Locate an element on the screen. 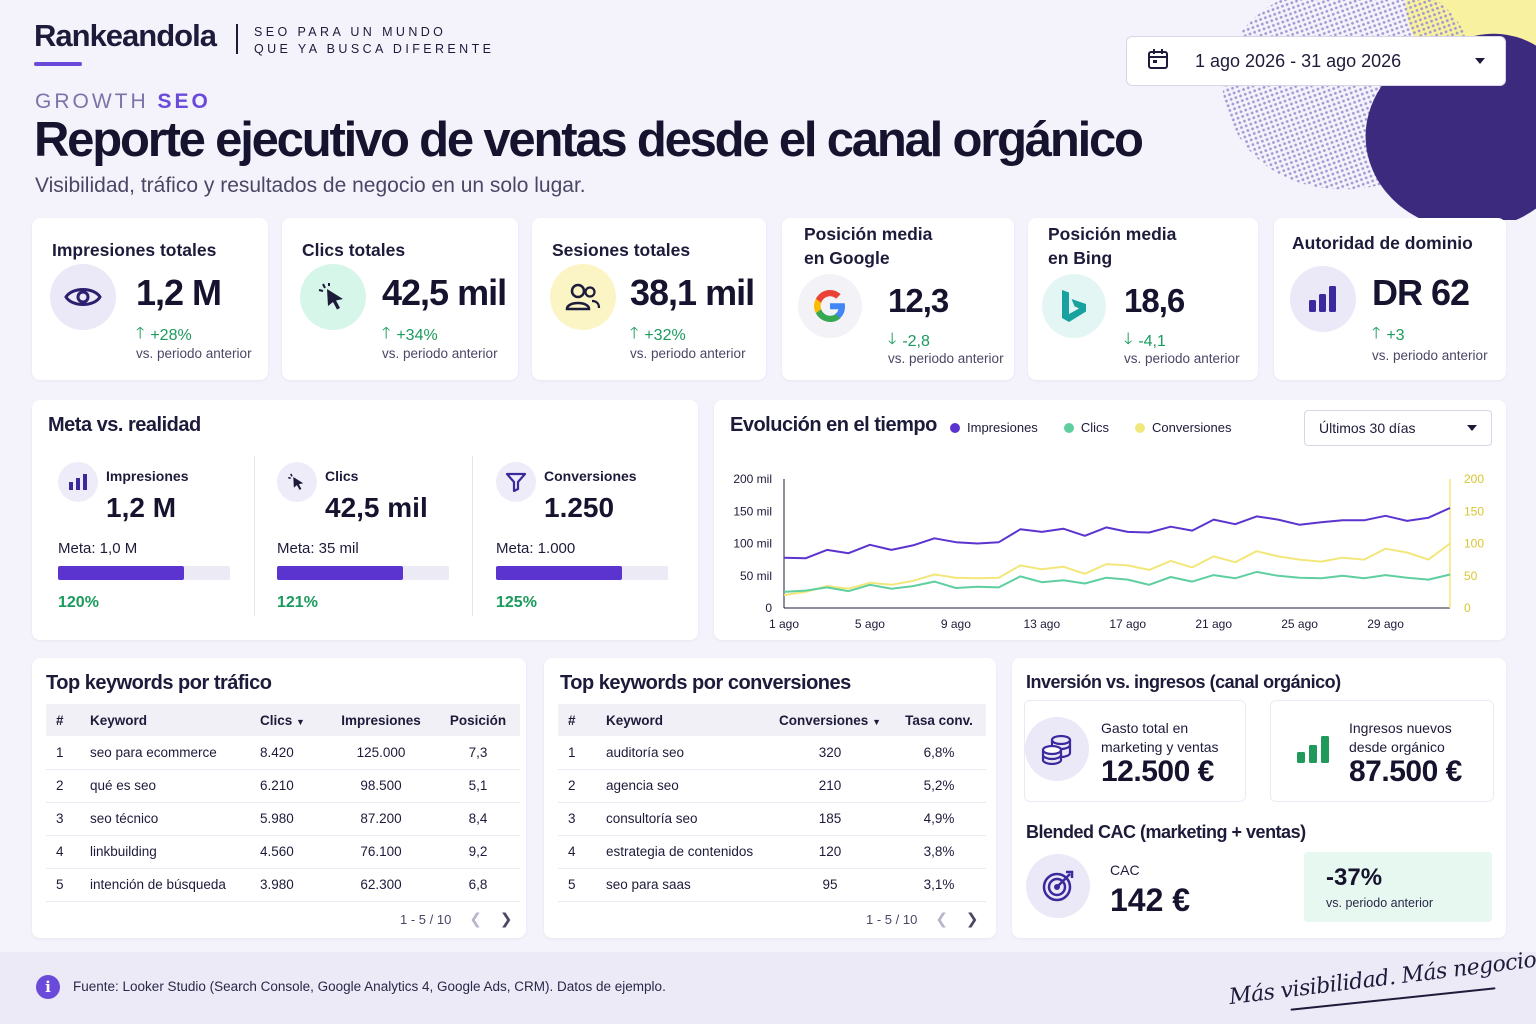 This screenshot has width=1536, height=1024. table-cell: seo para saas is located at coordinates (682, 885).